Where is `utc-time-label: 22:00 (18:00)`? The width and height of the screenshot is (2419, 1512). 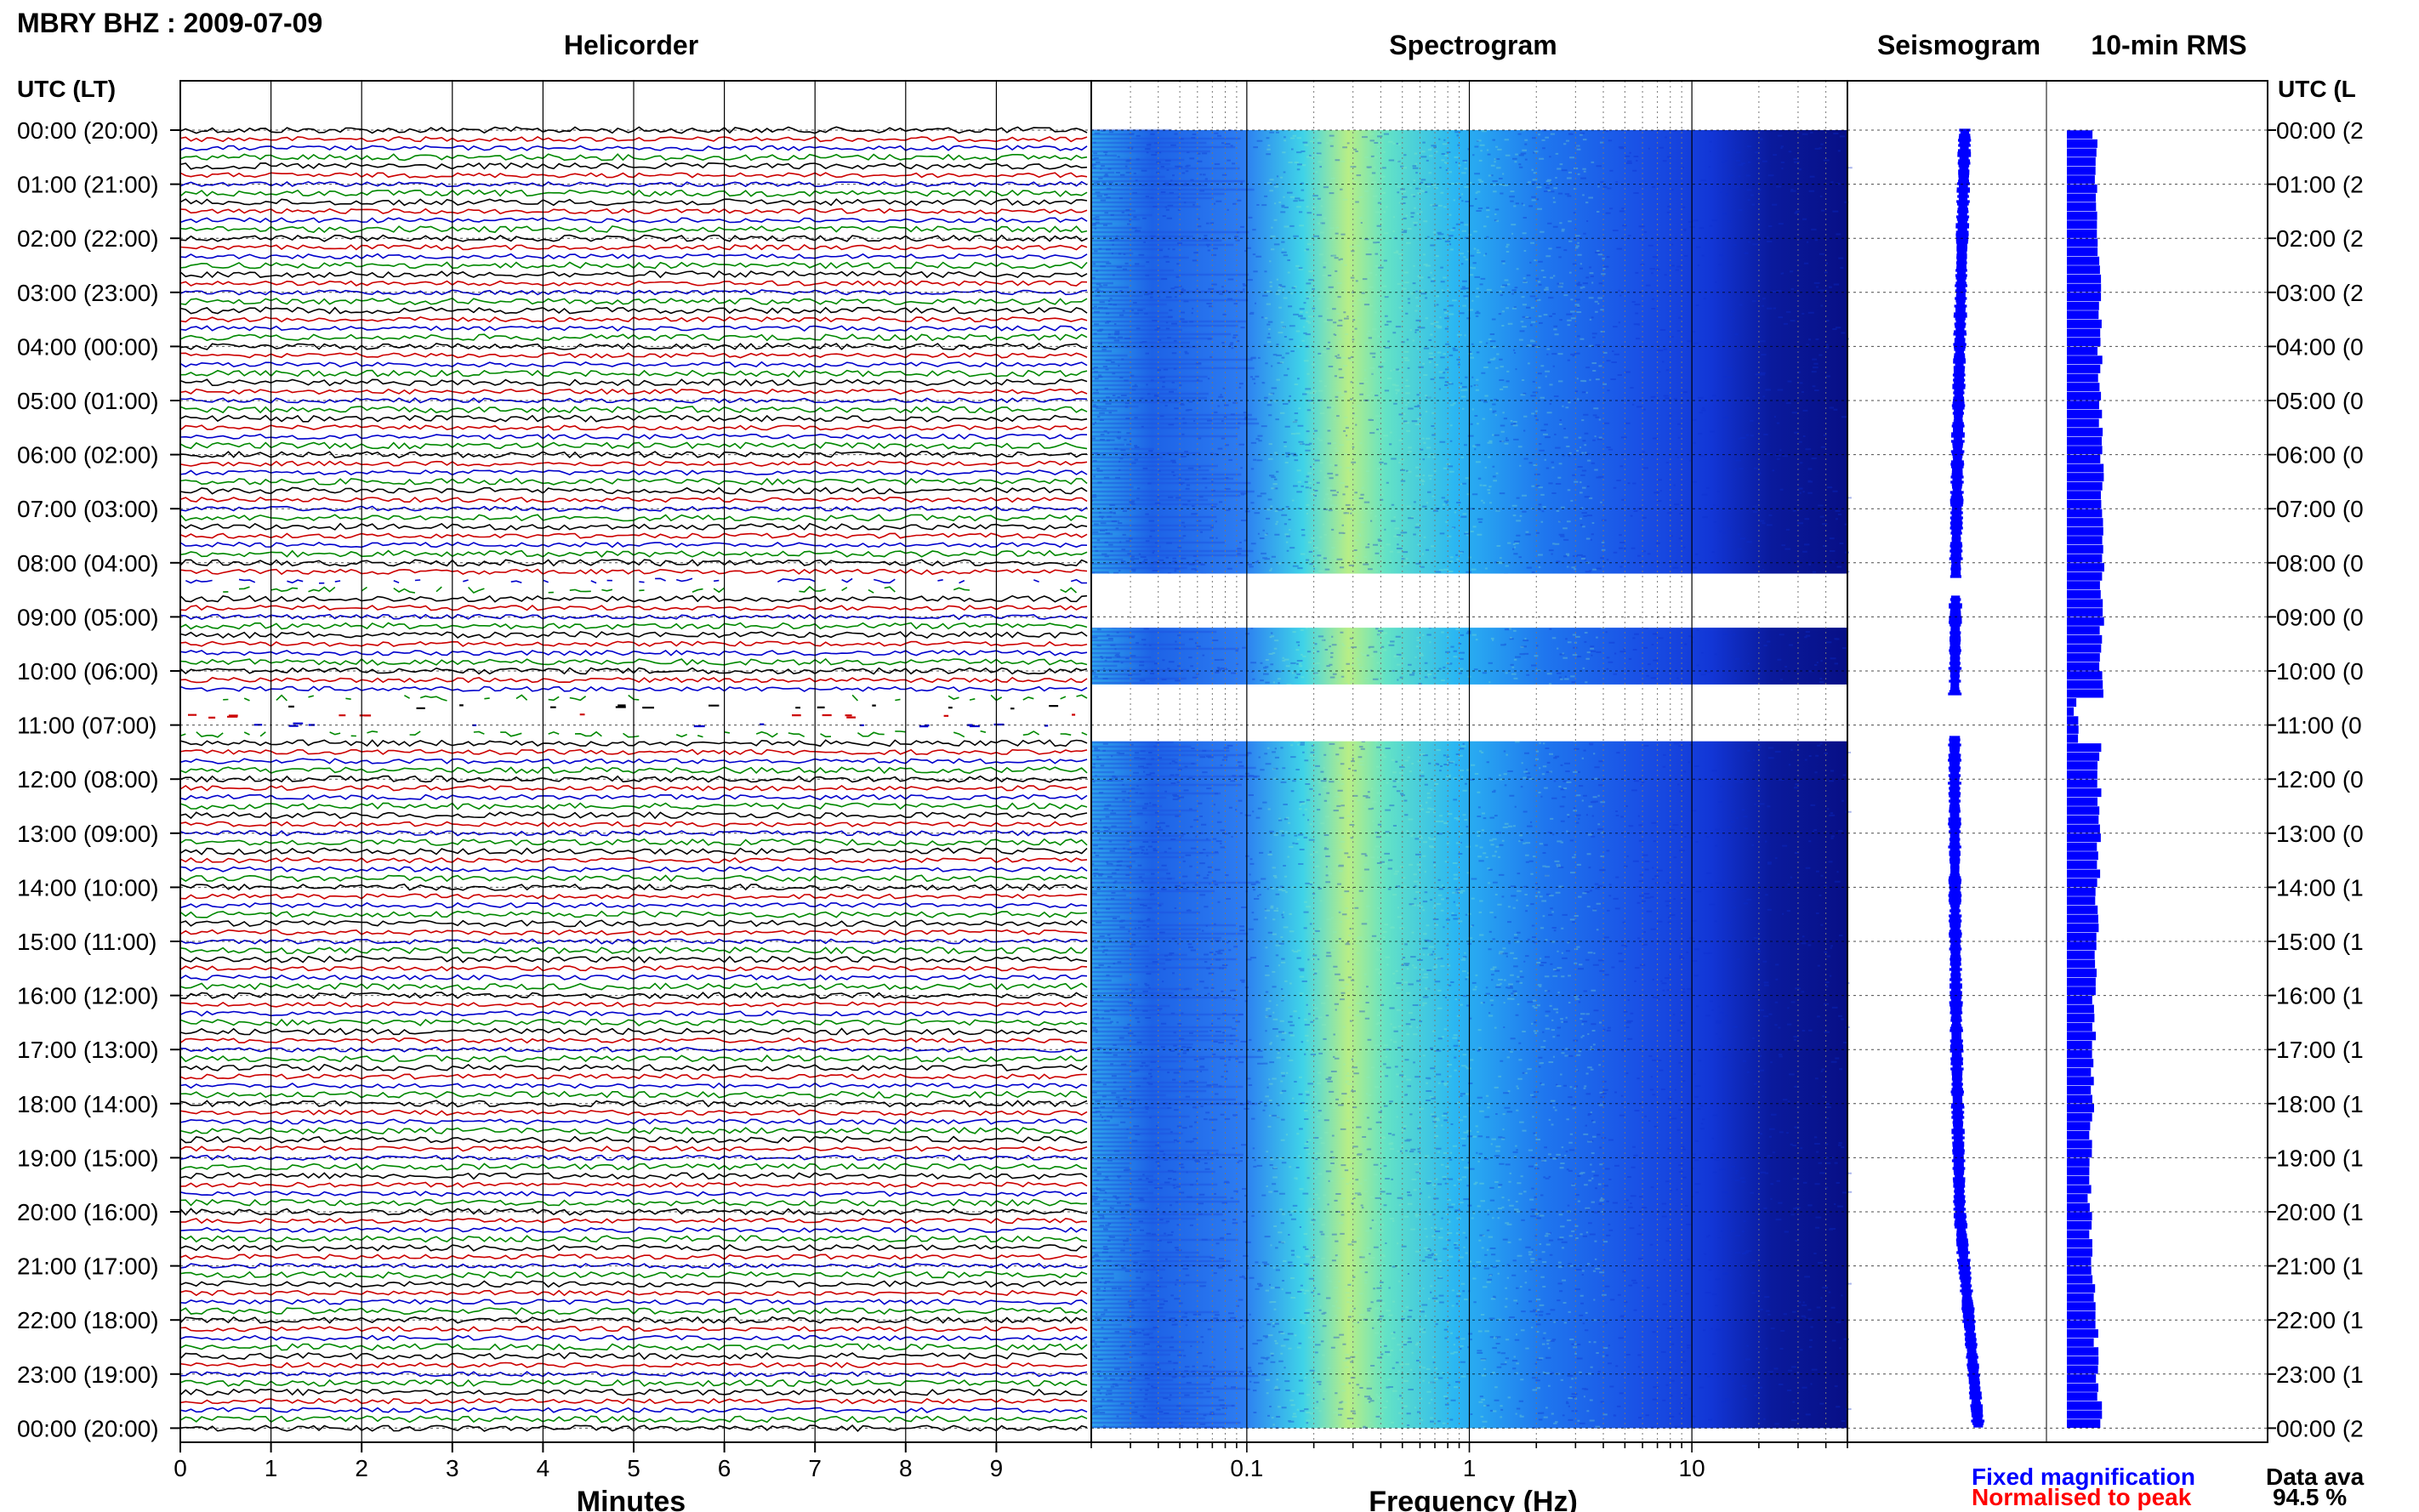
utc-time-label: 22:00 (18:00) is located at coordinates (88, 1320).